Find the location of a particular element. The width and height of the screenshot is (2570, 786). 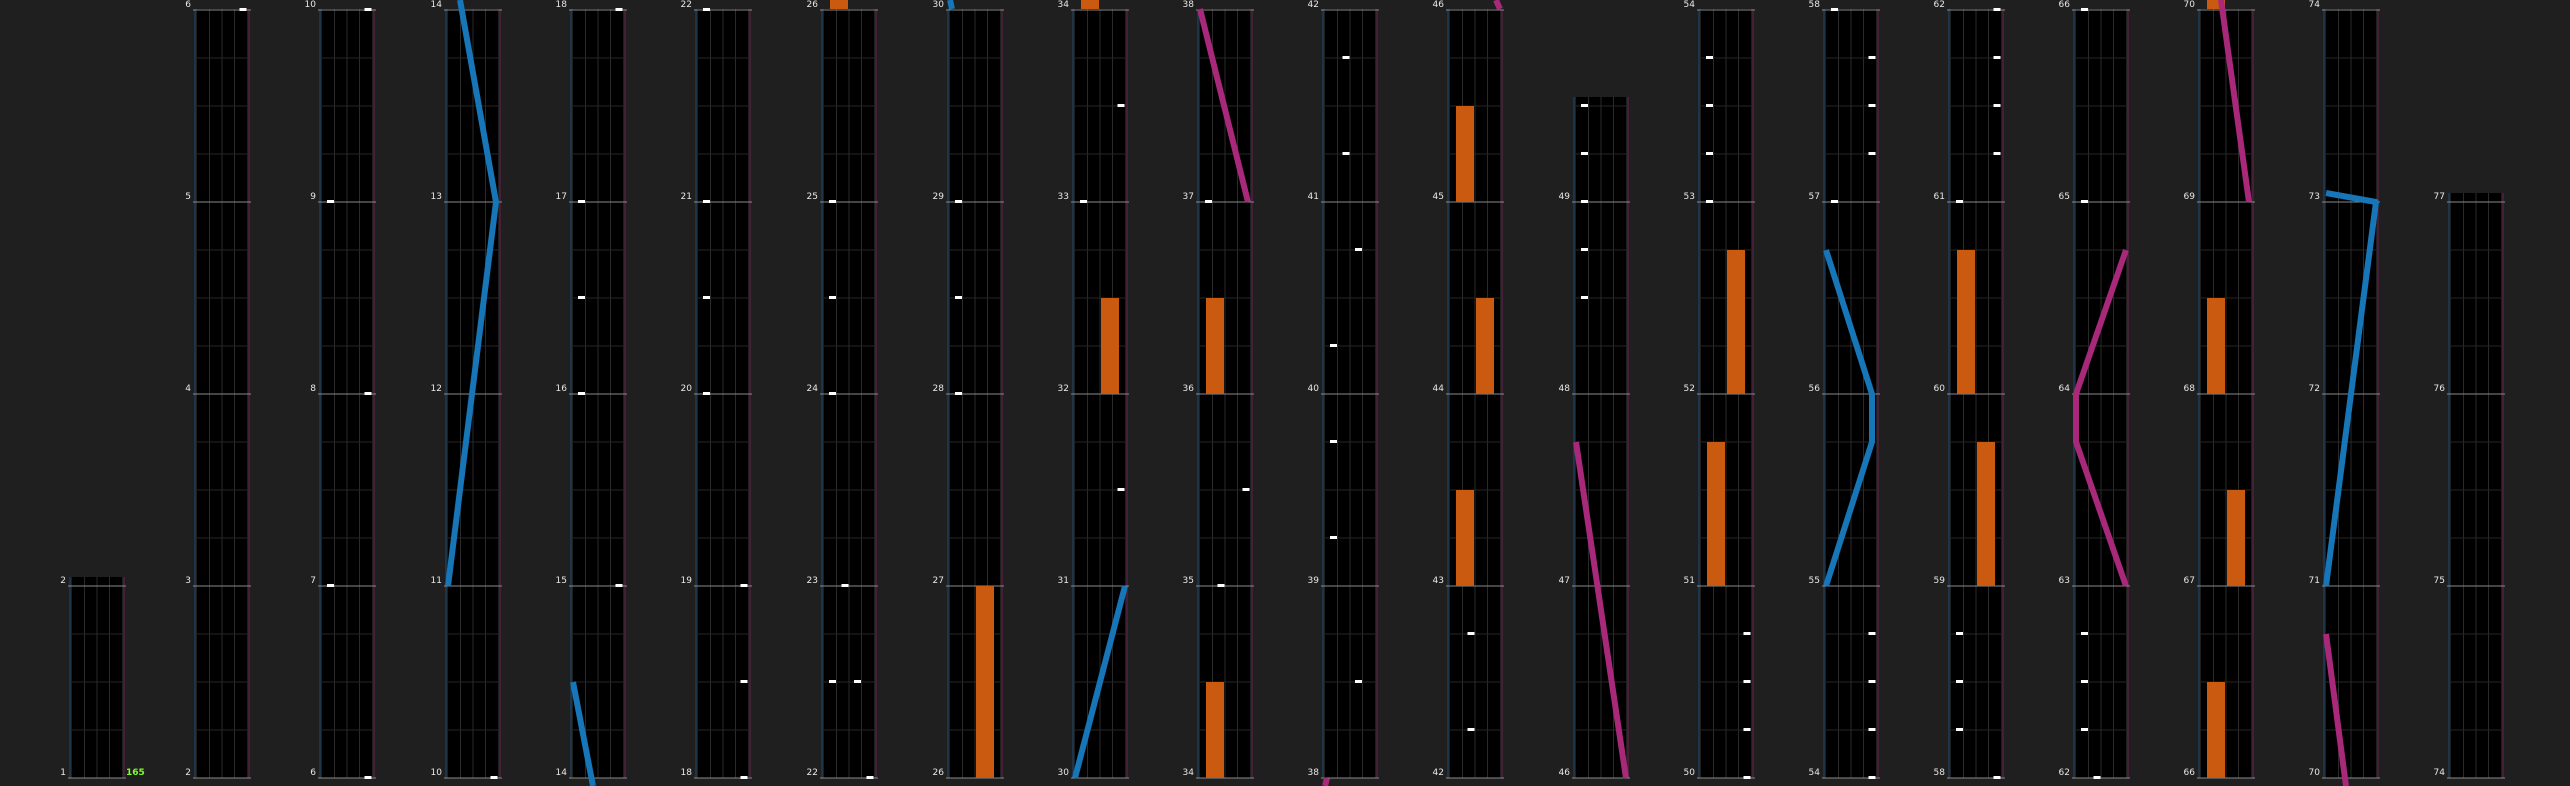

measure-number: 39 is located at coordinates (1314, 581).